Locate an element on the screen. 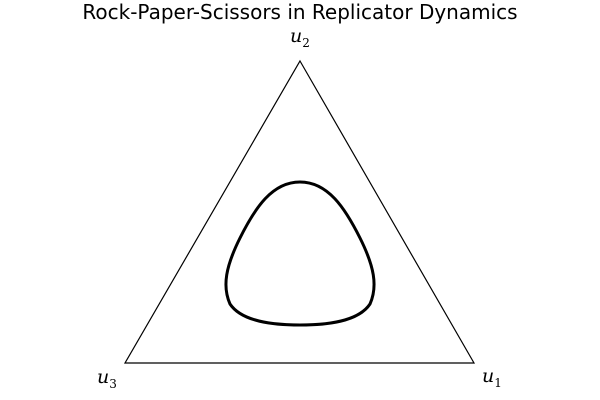 This screenshot has width=600, height=400. vertex-label-u3: u3 is located at coordinates (107, 378).